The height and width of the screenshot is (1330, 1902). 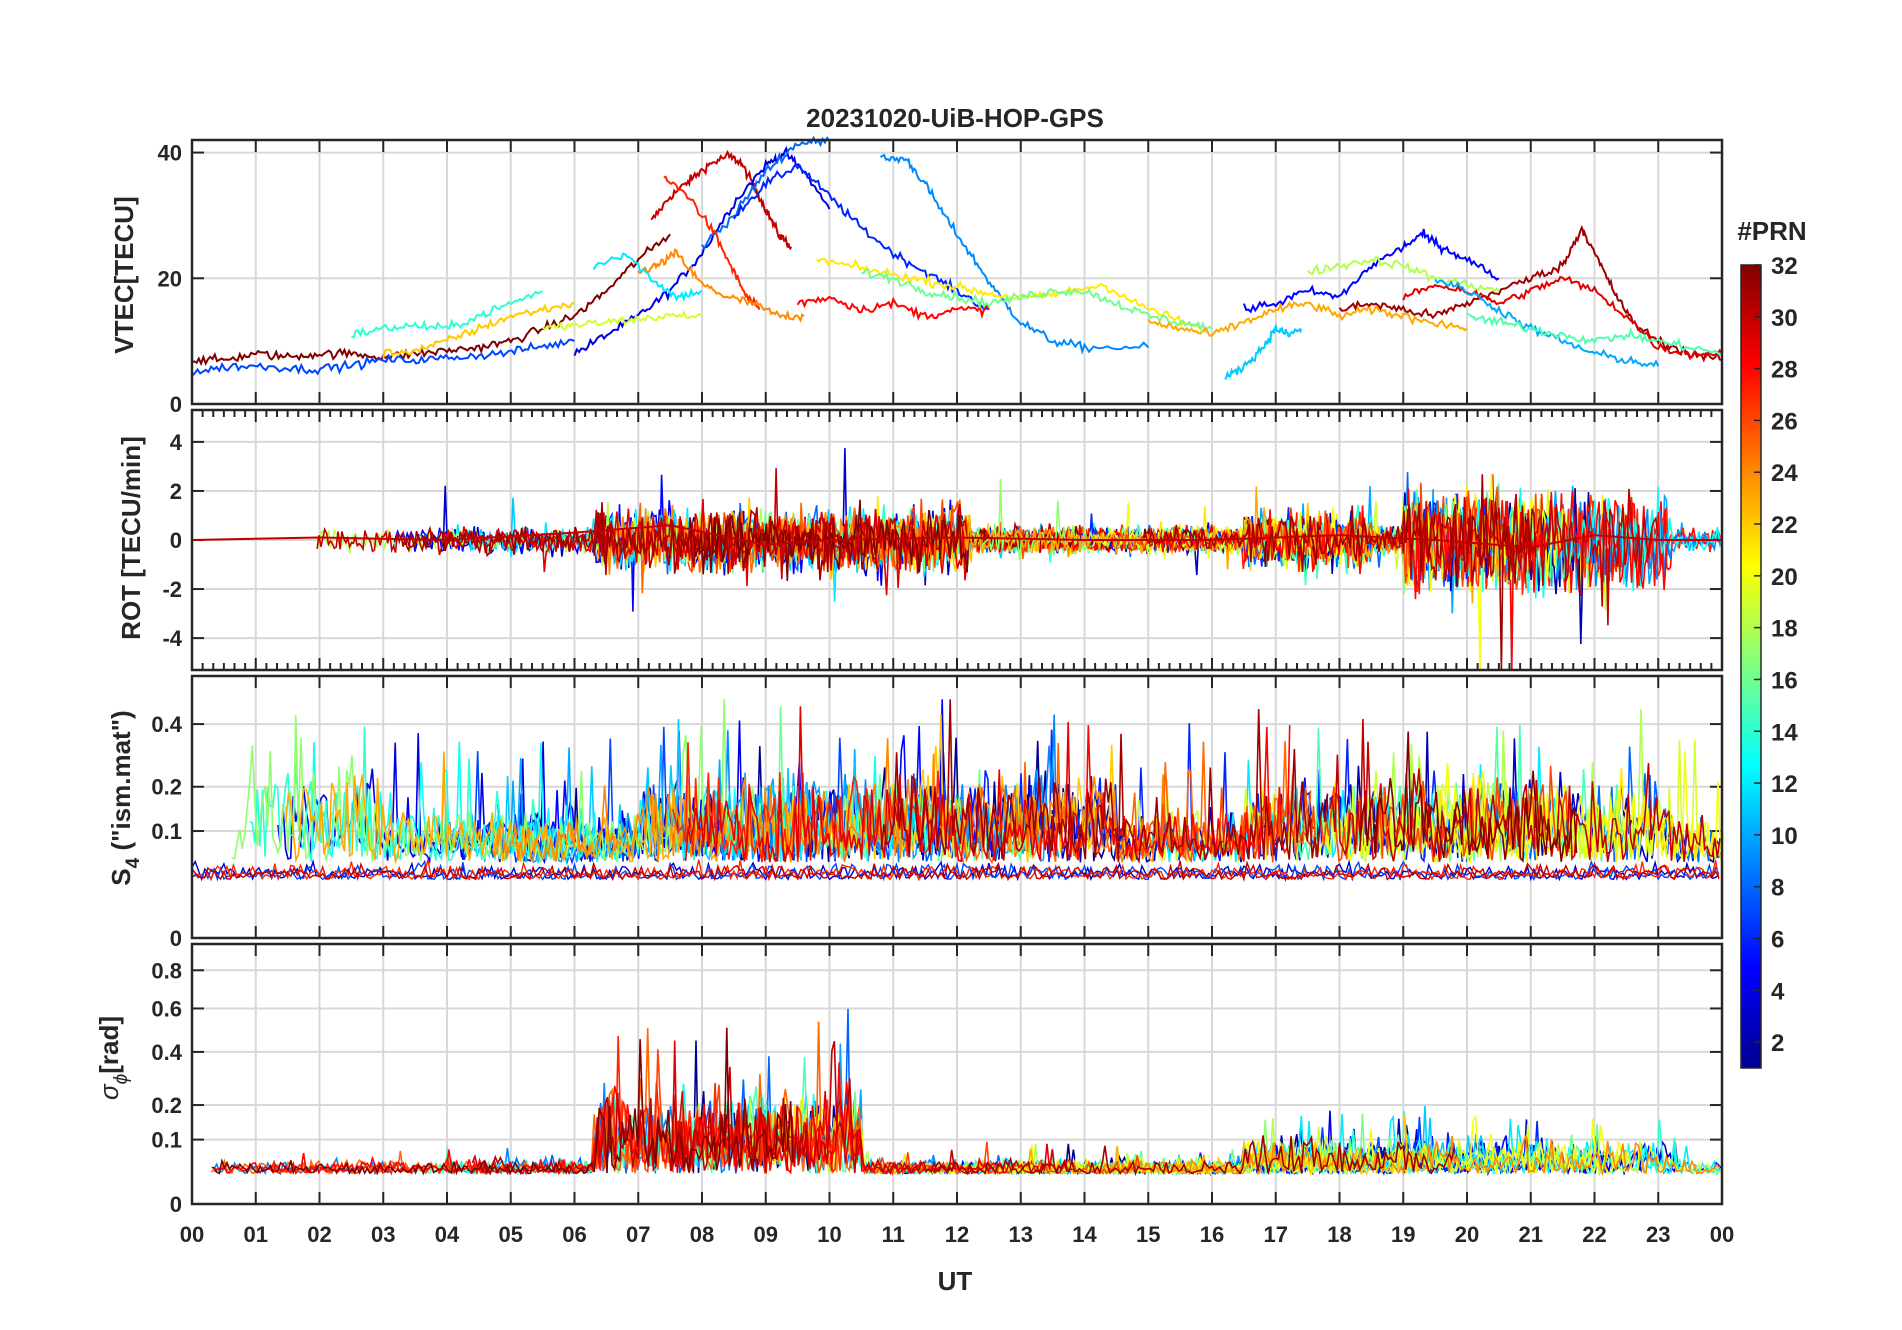 I want to click on sigma-ylabel-sub: ϕ, so click(x=121, y=1079).